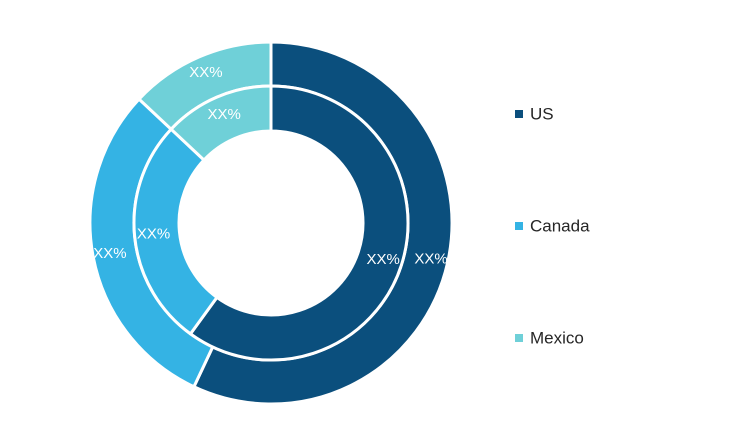  I want to click on legend: US Canada Mexico, so click(552, 226).